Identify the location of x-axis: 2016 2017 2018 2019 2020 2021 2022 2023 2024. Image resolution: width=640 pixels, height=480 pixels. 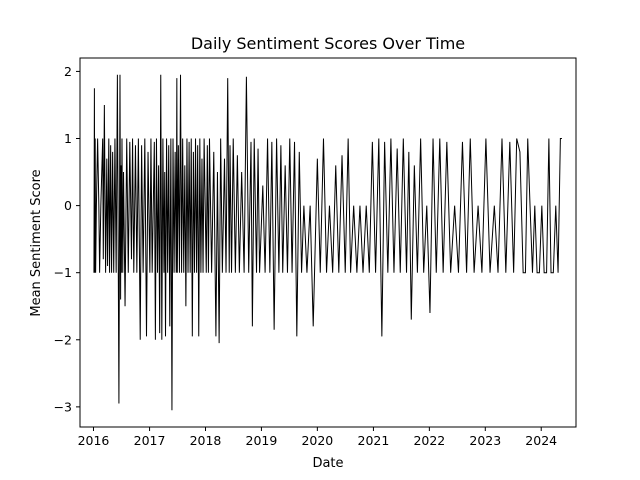
(317, 437).